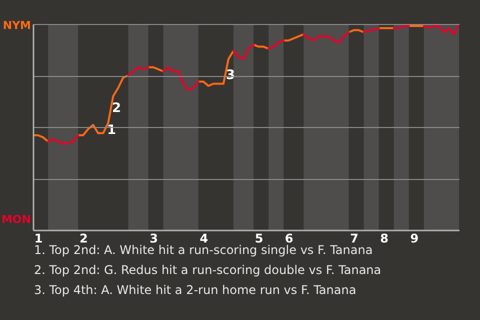  Describe the element at coordinates (354, 239) in the screenshot. I see `x-tick-label: 7` at that location.